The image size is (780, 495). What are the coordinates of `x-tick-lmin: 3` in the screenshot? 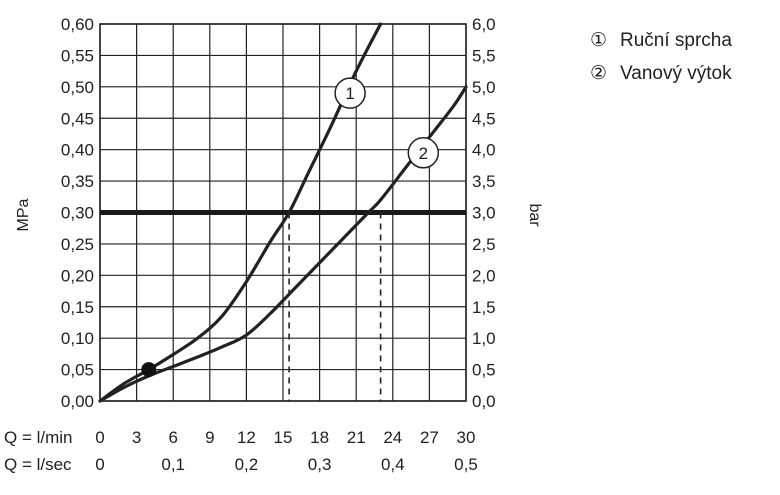 It's located at (136, 437).